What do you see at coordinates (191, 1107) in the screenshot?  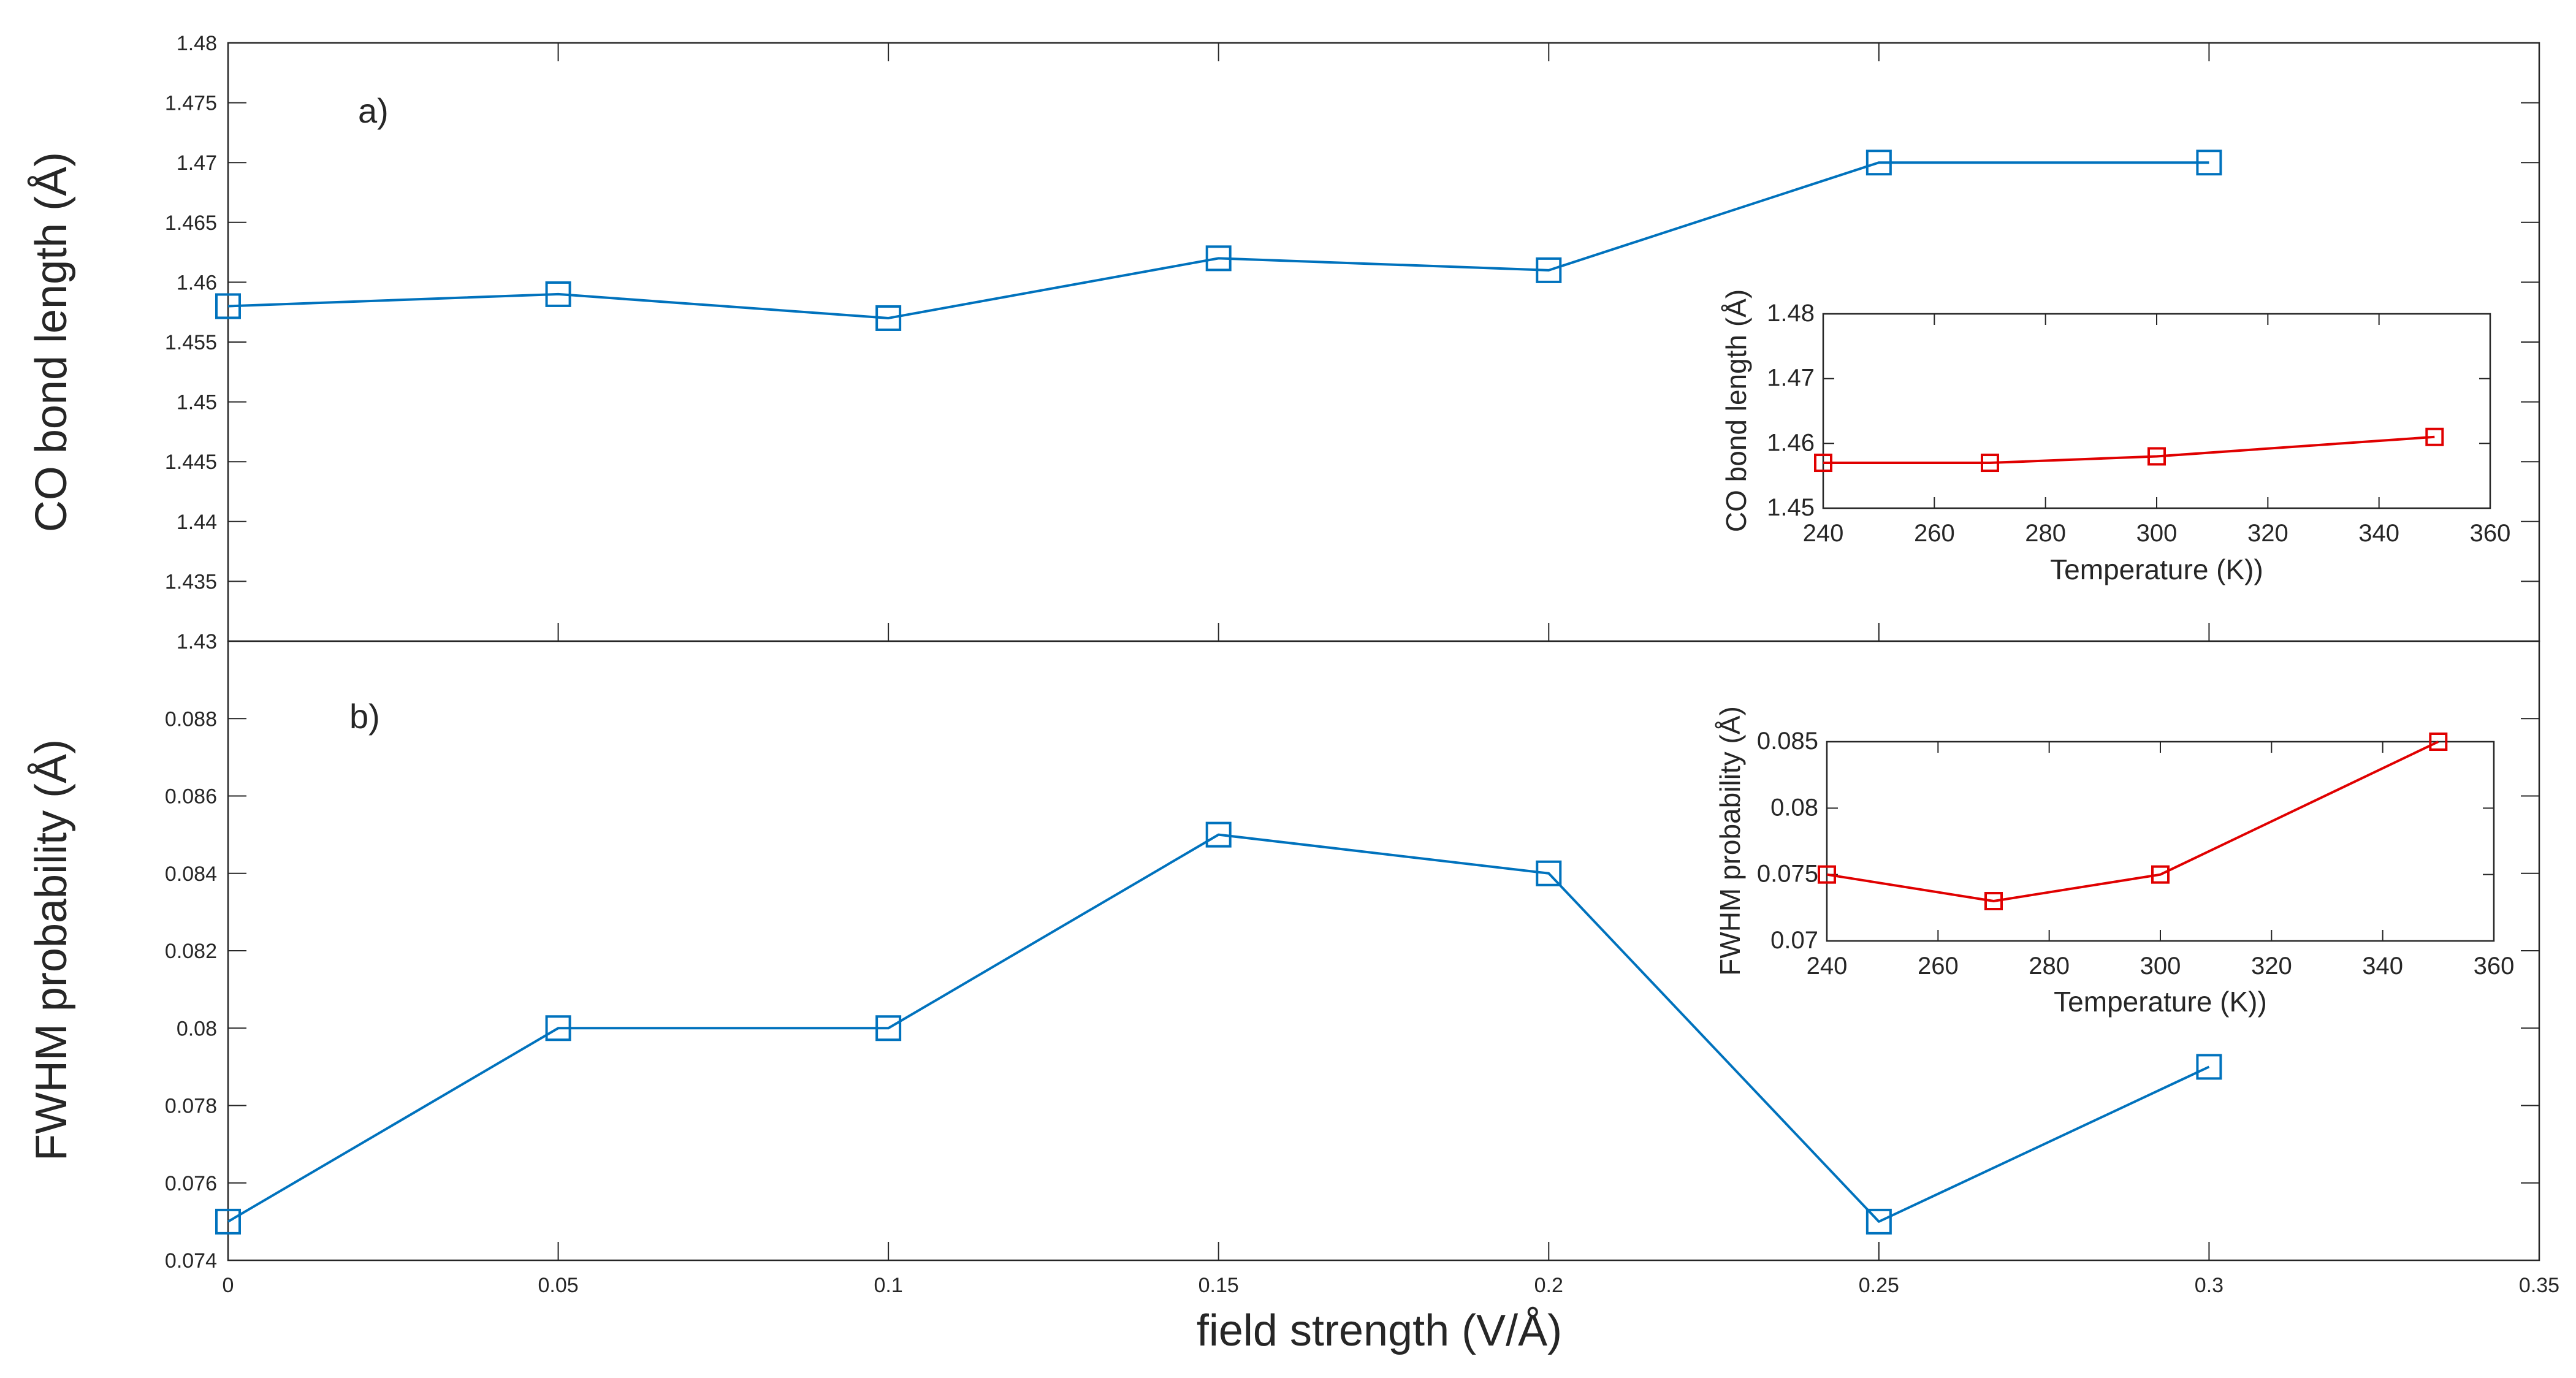 I see `panel-b-ytick-label: 0.078` at bounding box center [191, 1107].